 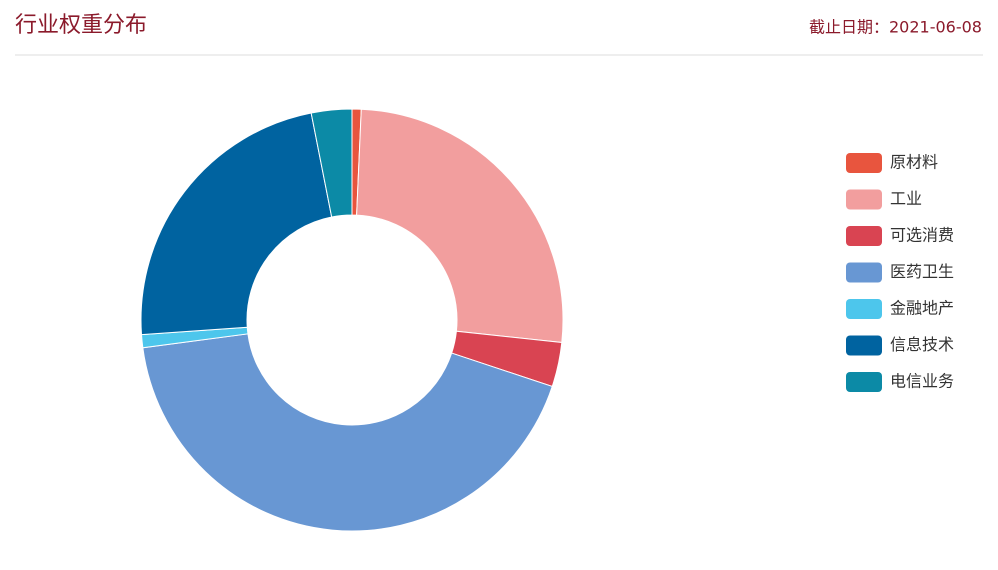 I want to click on legend-label: 可选消费, so click(x=922, y=235).